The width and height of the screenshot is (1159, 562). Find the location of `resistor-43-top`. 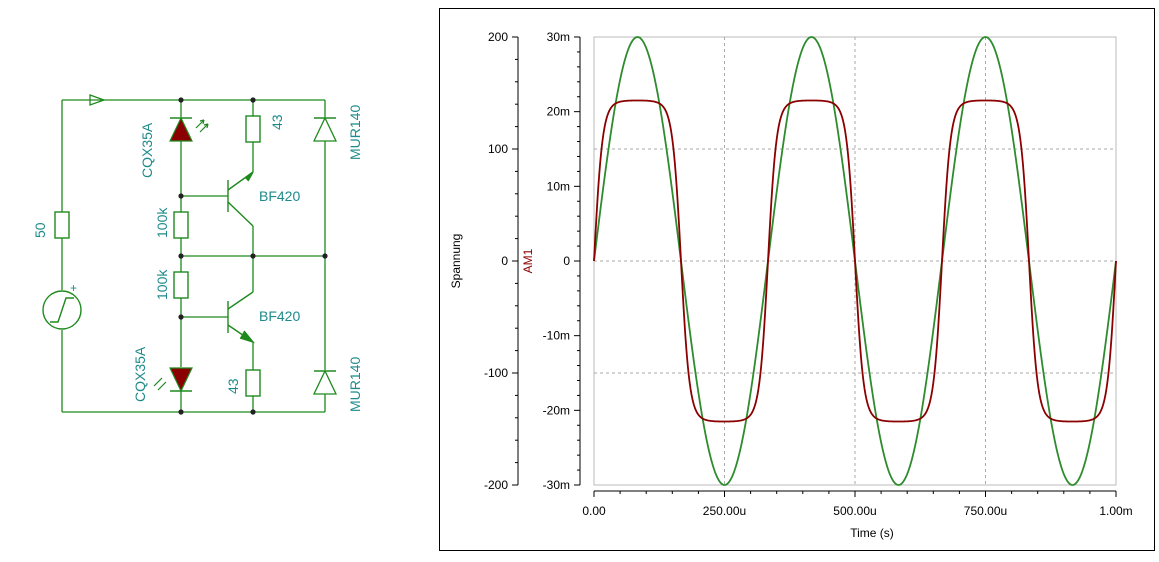

resistor-43-top is located at coordinates (253, 129).